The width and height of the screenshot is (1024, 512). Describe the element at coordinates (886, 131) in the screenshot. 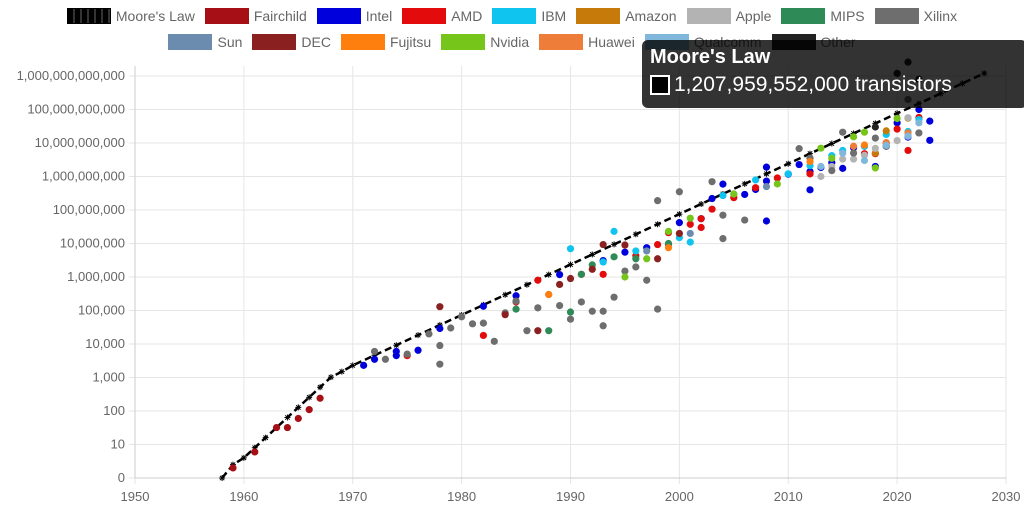

I see `data-point-amazon` at that location.